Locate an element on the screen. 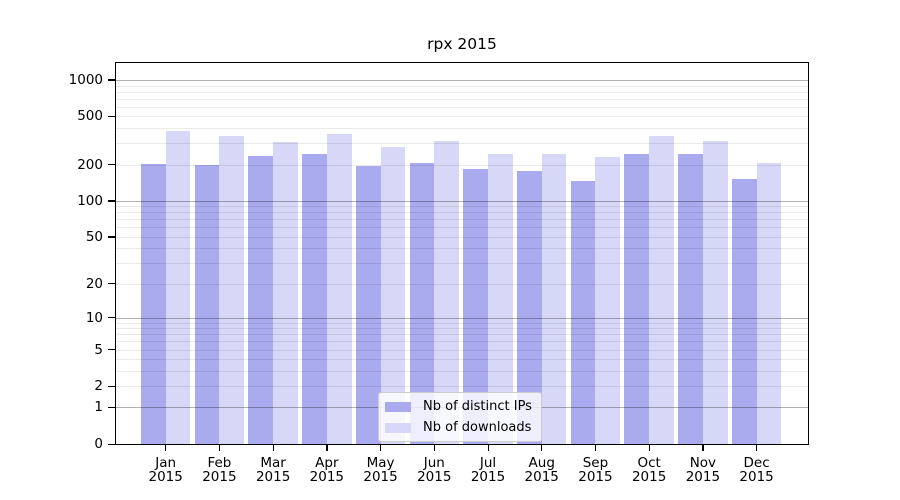 This screenshot has width=900, height=500. y-tick-label: 20 is located at coordinates (94, 283).